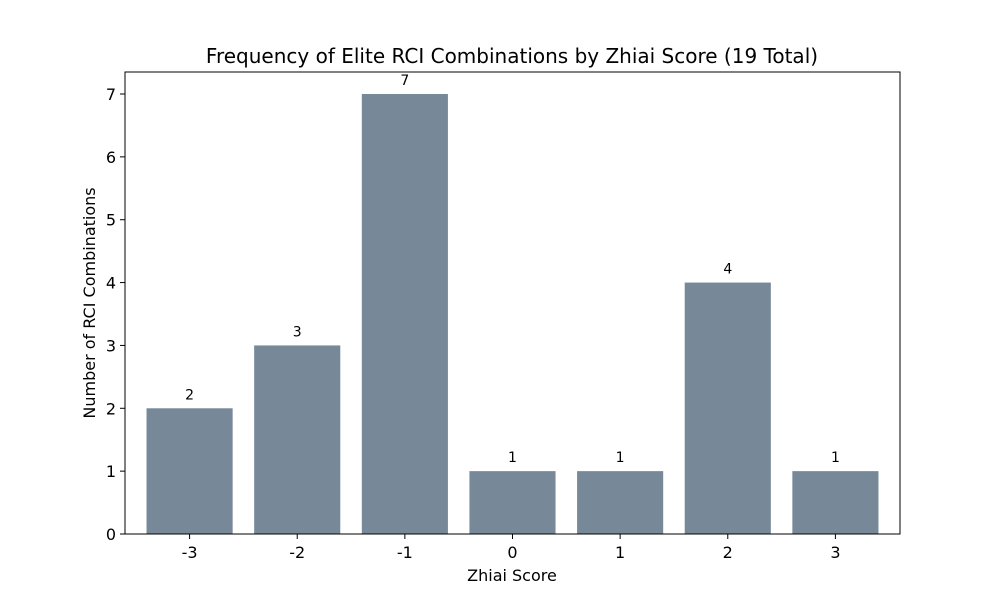 The width and height of the screenshot is (1000, 600). What do you see at coordinates (405, 552) in the screenshot?
I see `x-tick-label--1: -1` at bounding box center [405, 552].